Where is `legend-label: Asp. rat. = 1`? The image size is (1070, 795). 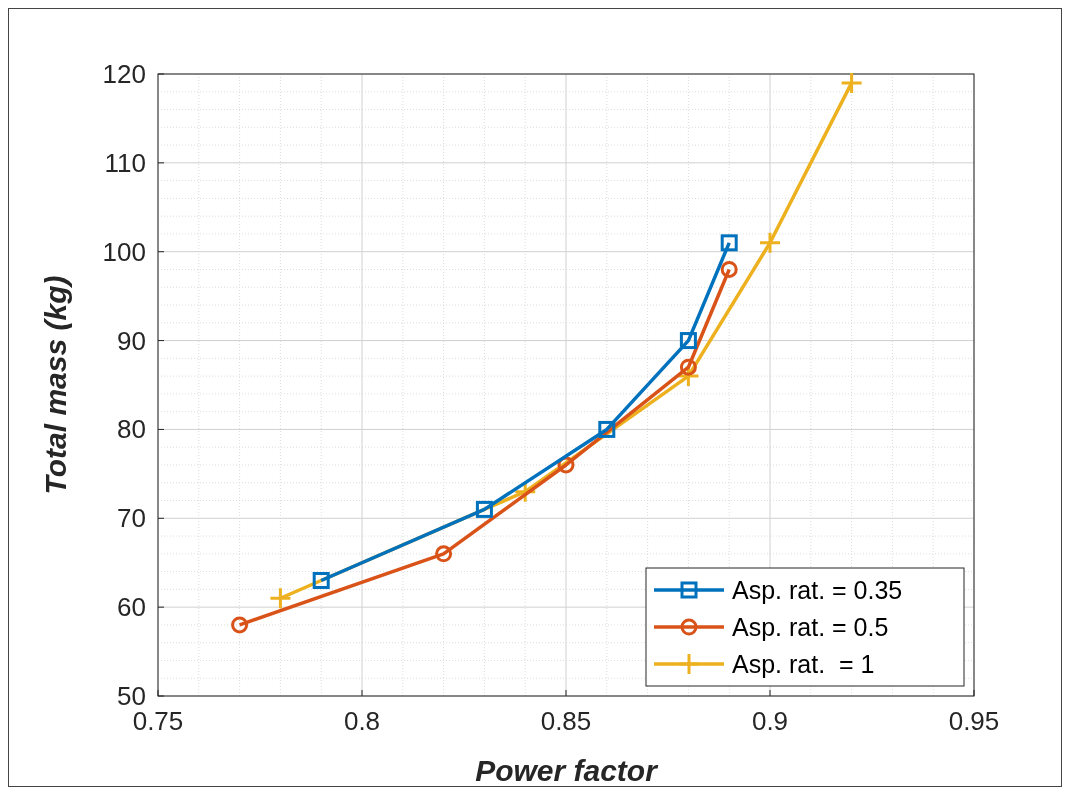 legend-label: Asp. rat. = 1 is located at coordinates (803, 664).